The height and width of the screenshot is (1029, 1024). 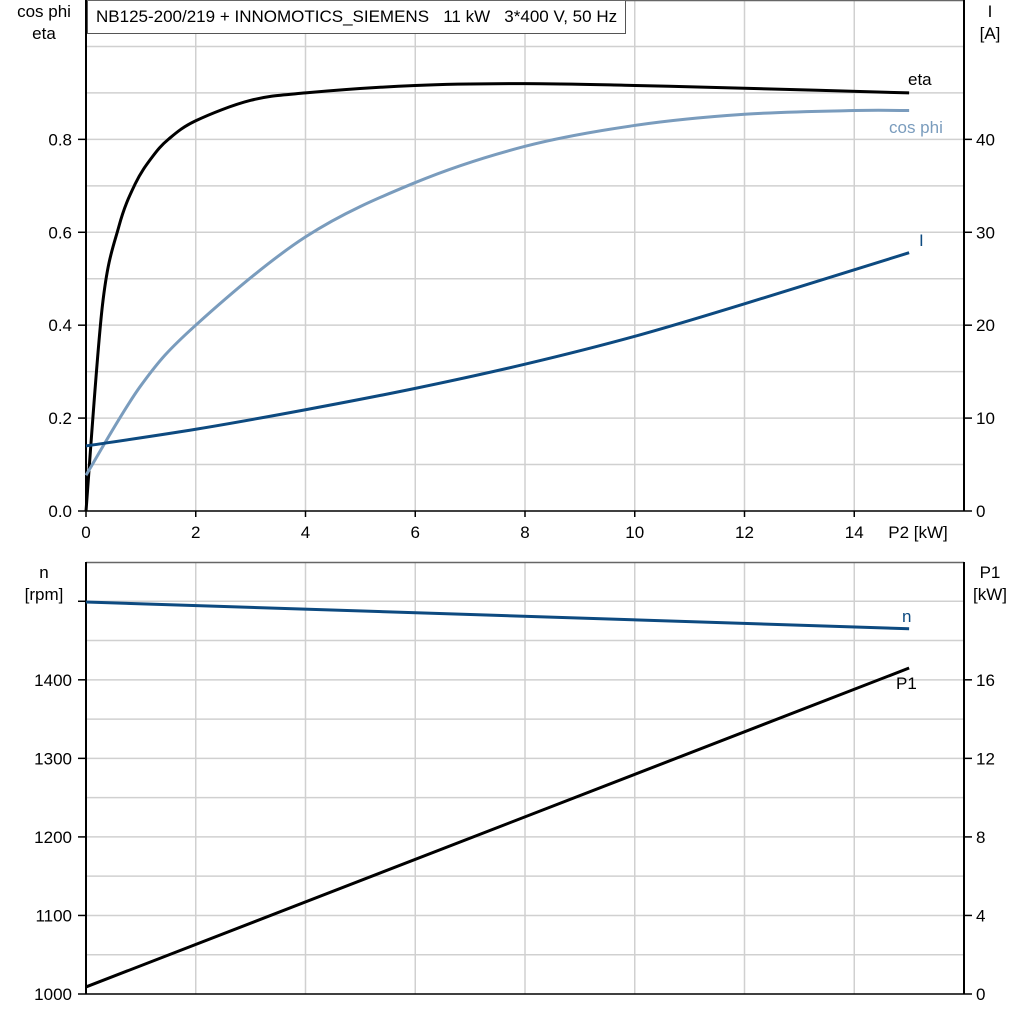 What do you see at coordinates (53, 680) in the screenshot?
I see `left-axis-tick-label: 1400` at bounding box center [53, 680].